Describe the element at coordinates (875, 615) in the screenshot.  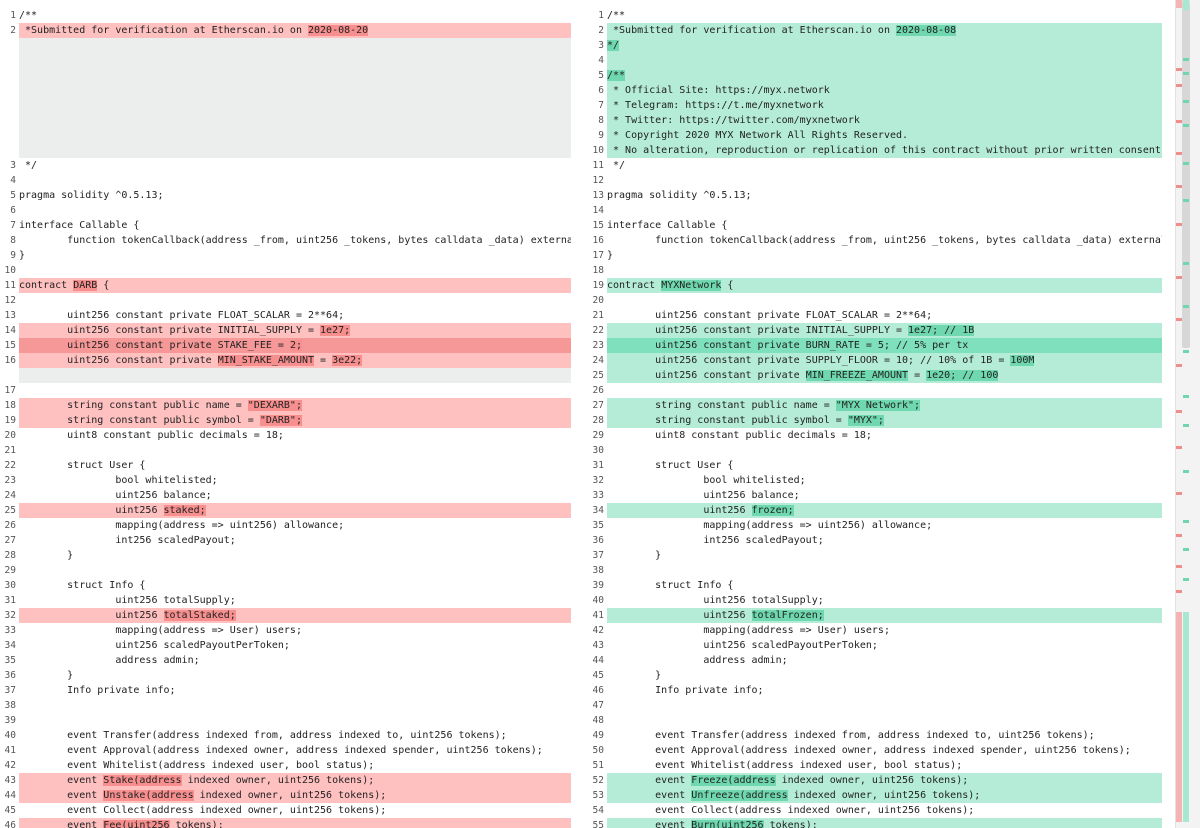
I see `inserted-line: 41 uint256 totalFrozen;` at that location.